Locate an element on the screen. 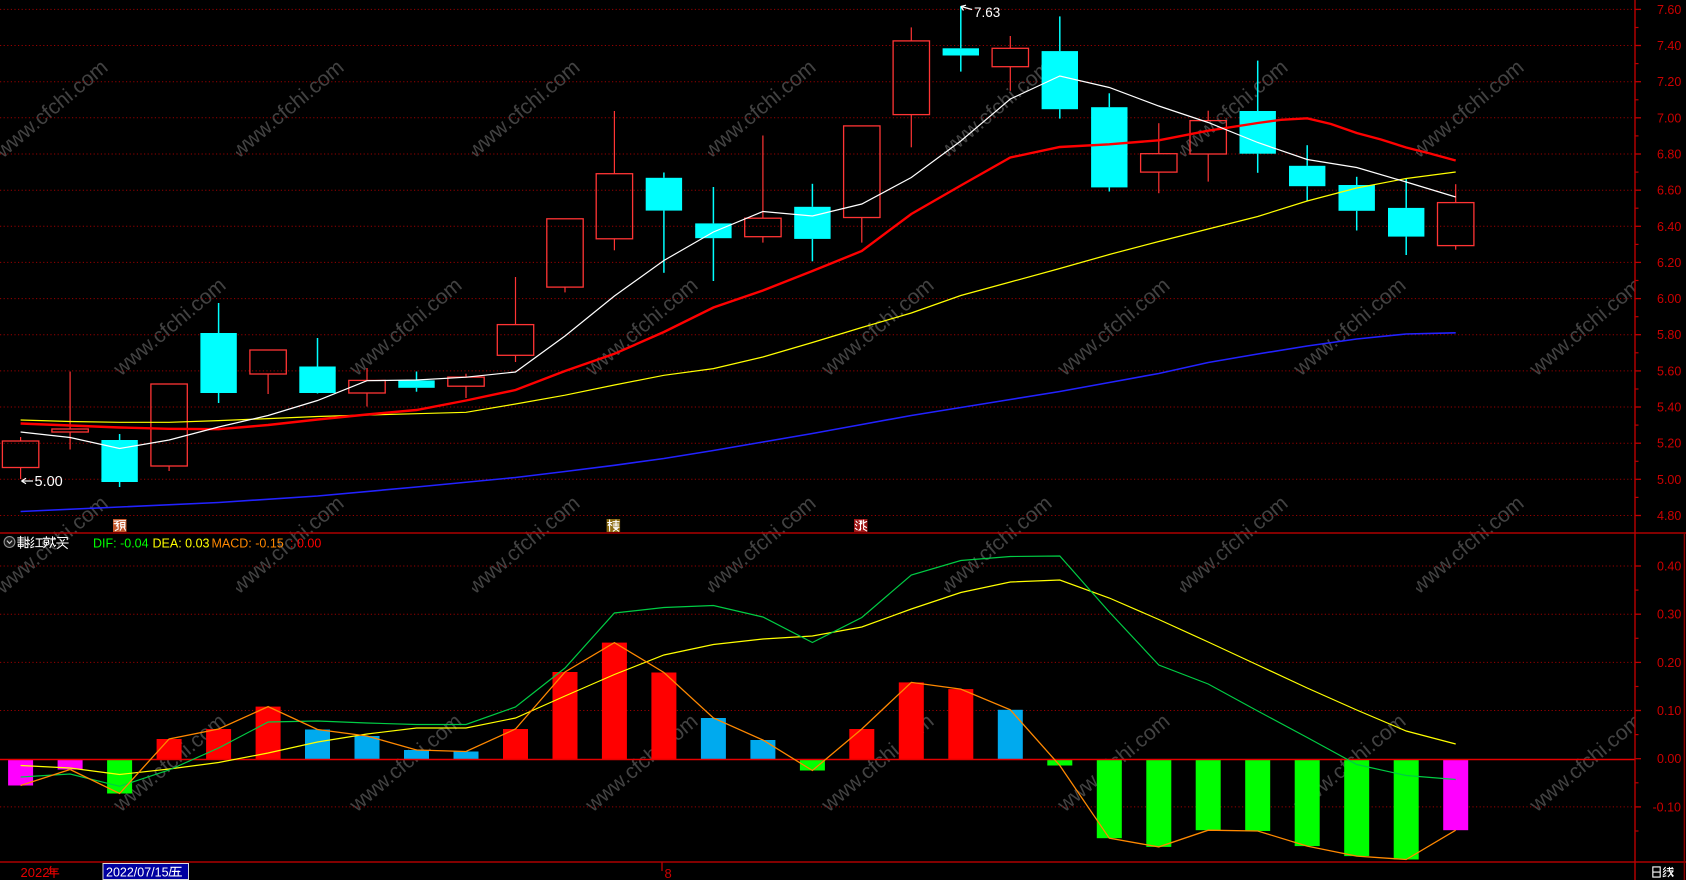  svg-text: 0.10 is located at coordinates (1669, 711).